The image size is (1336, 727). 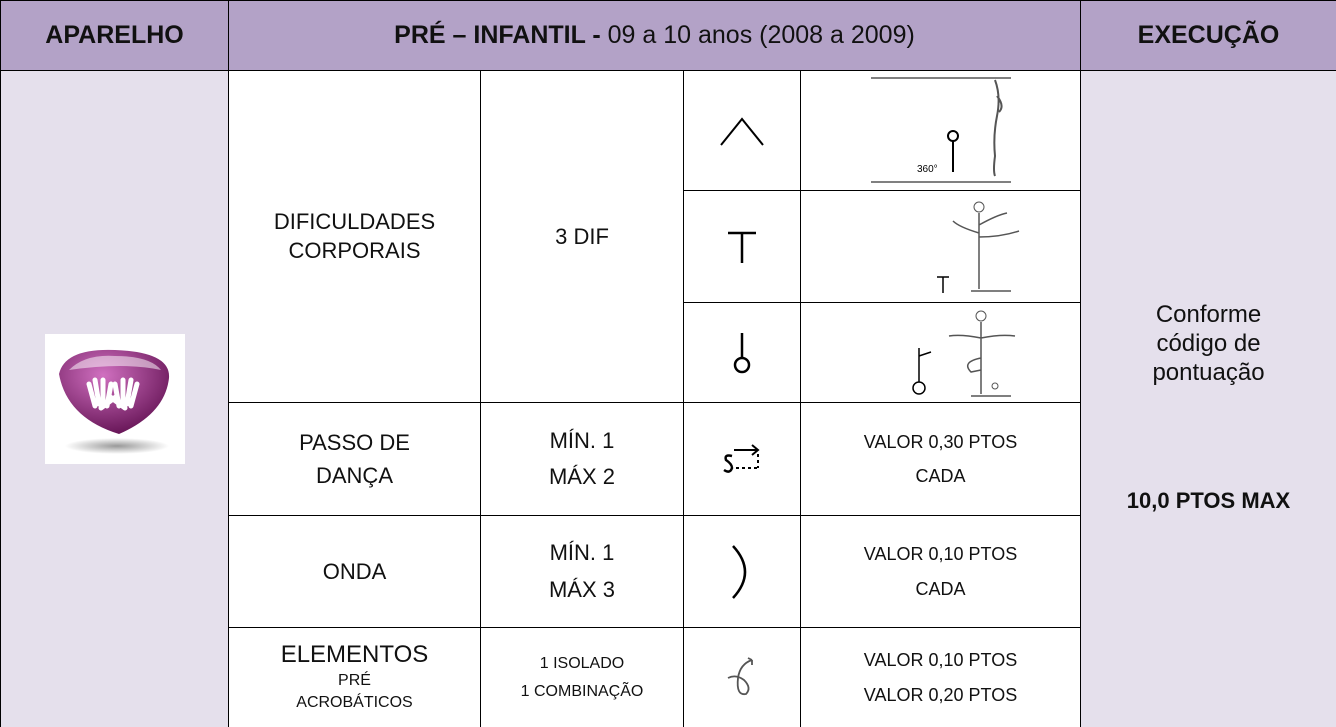 I want to click on symbol-rotation, so click(x=742, y=352).